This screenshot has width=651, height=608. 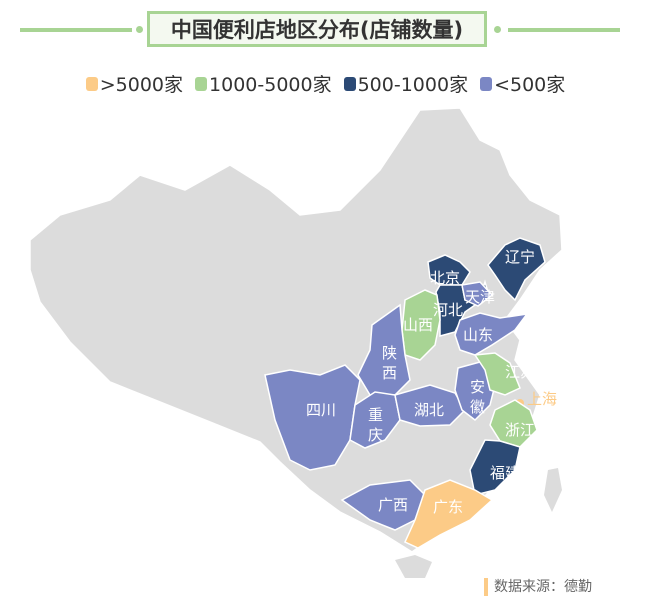 What do you see at coordinates (520, 257) in the screenshot?
I see `province-label: 辽宁` at bounding box center [520, 257].